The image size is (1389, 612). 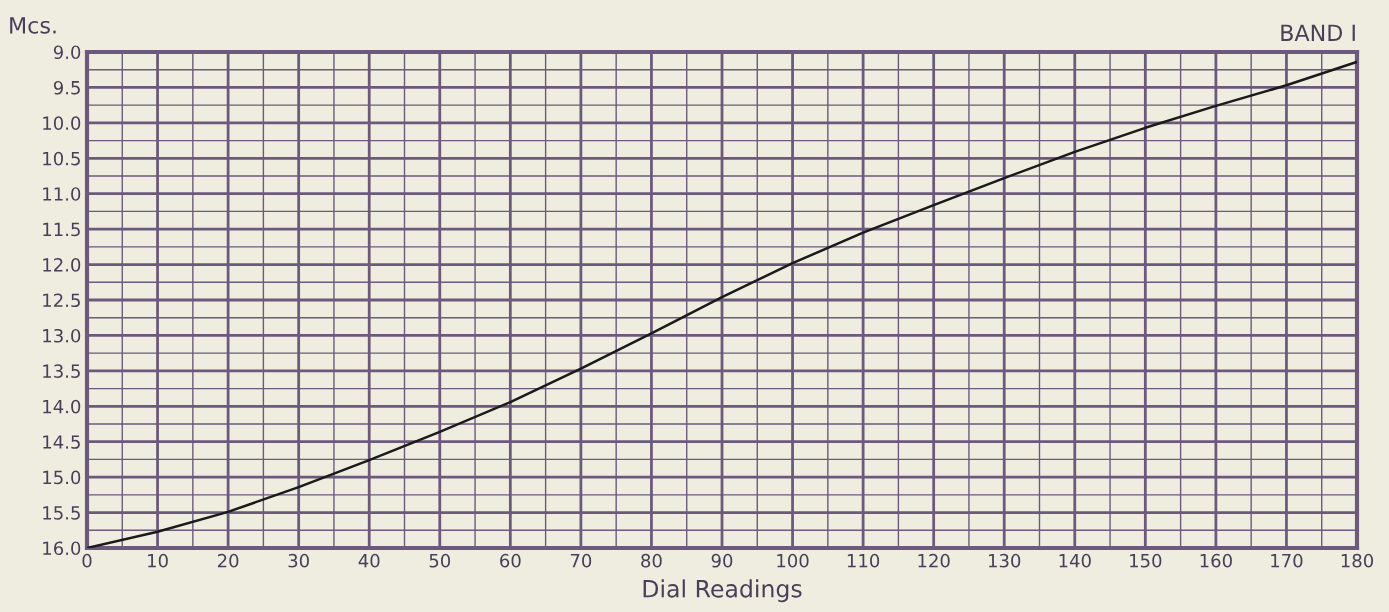 I want to click on x-tick-label: 80, so click(x=651, y=560).